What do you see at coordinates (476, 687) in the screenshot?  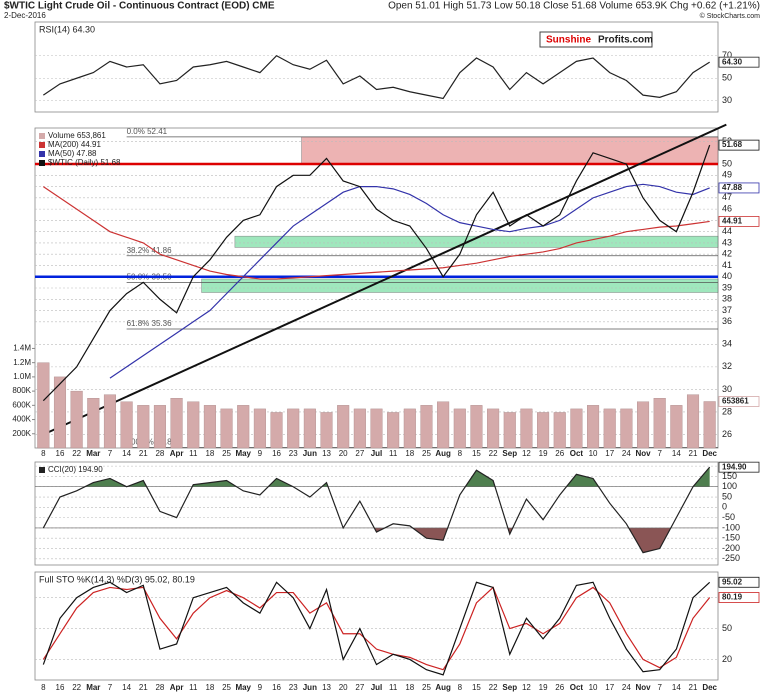 I see `x-tick-label: 15` at bounding box center [476, 687].